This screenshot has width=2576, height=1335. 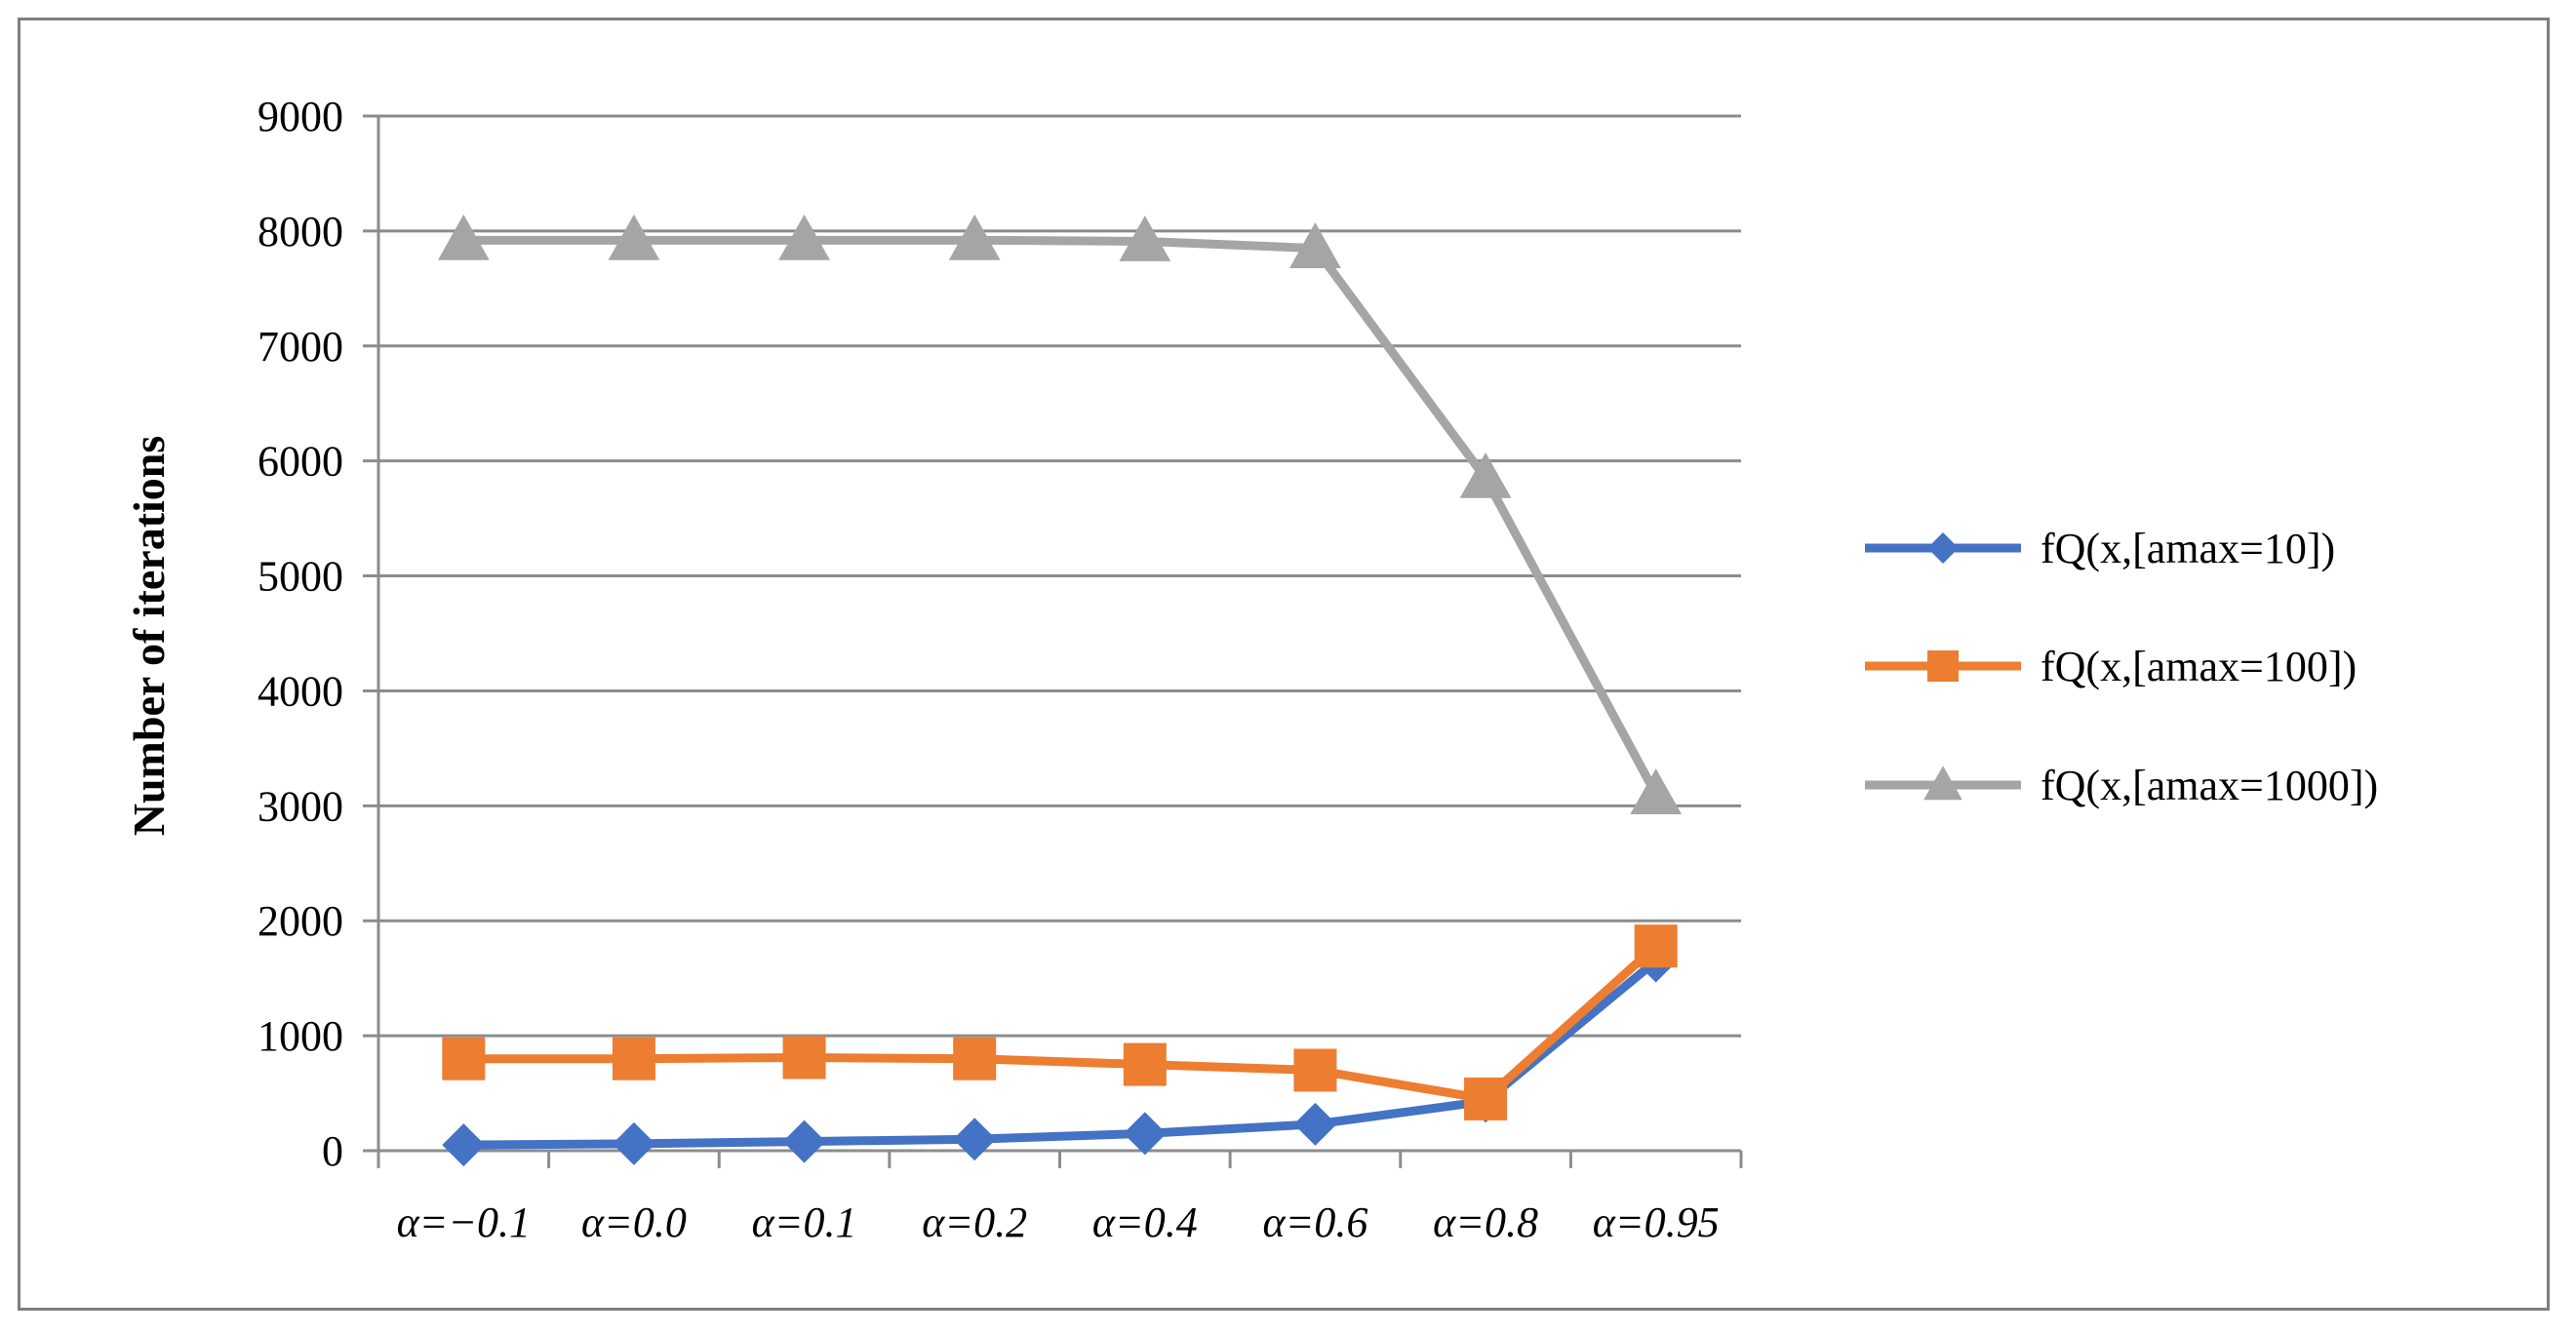 I want to click on legend-entry: fQ(x,[amax=1000]), so click(x=2121, y=785).